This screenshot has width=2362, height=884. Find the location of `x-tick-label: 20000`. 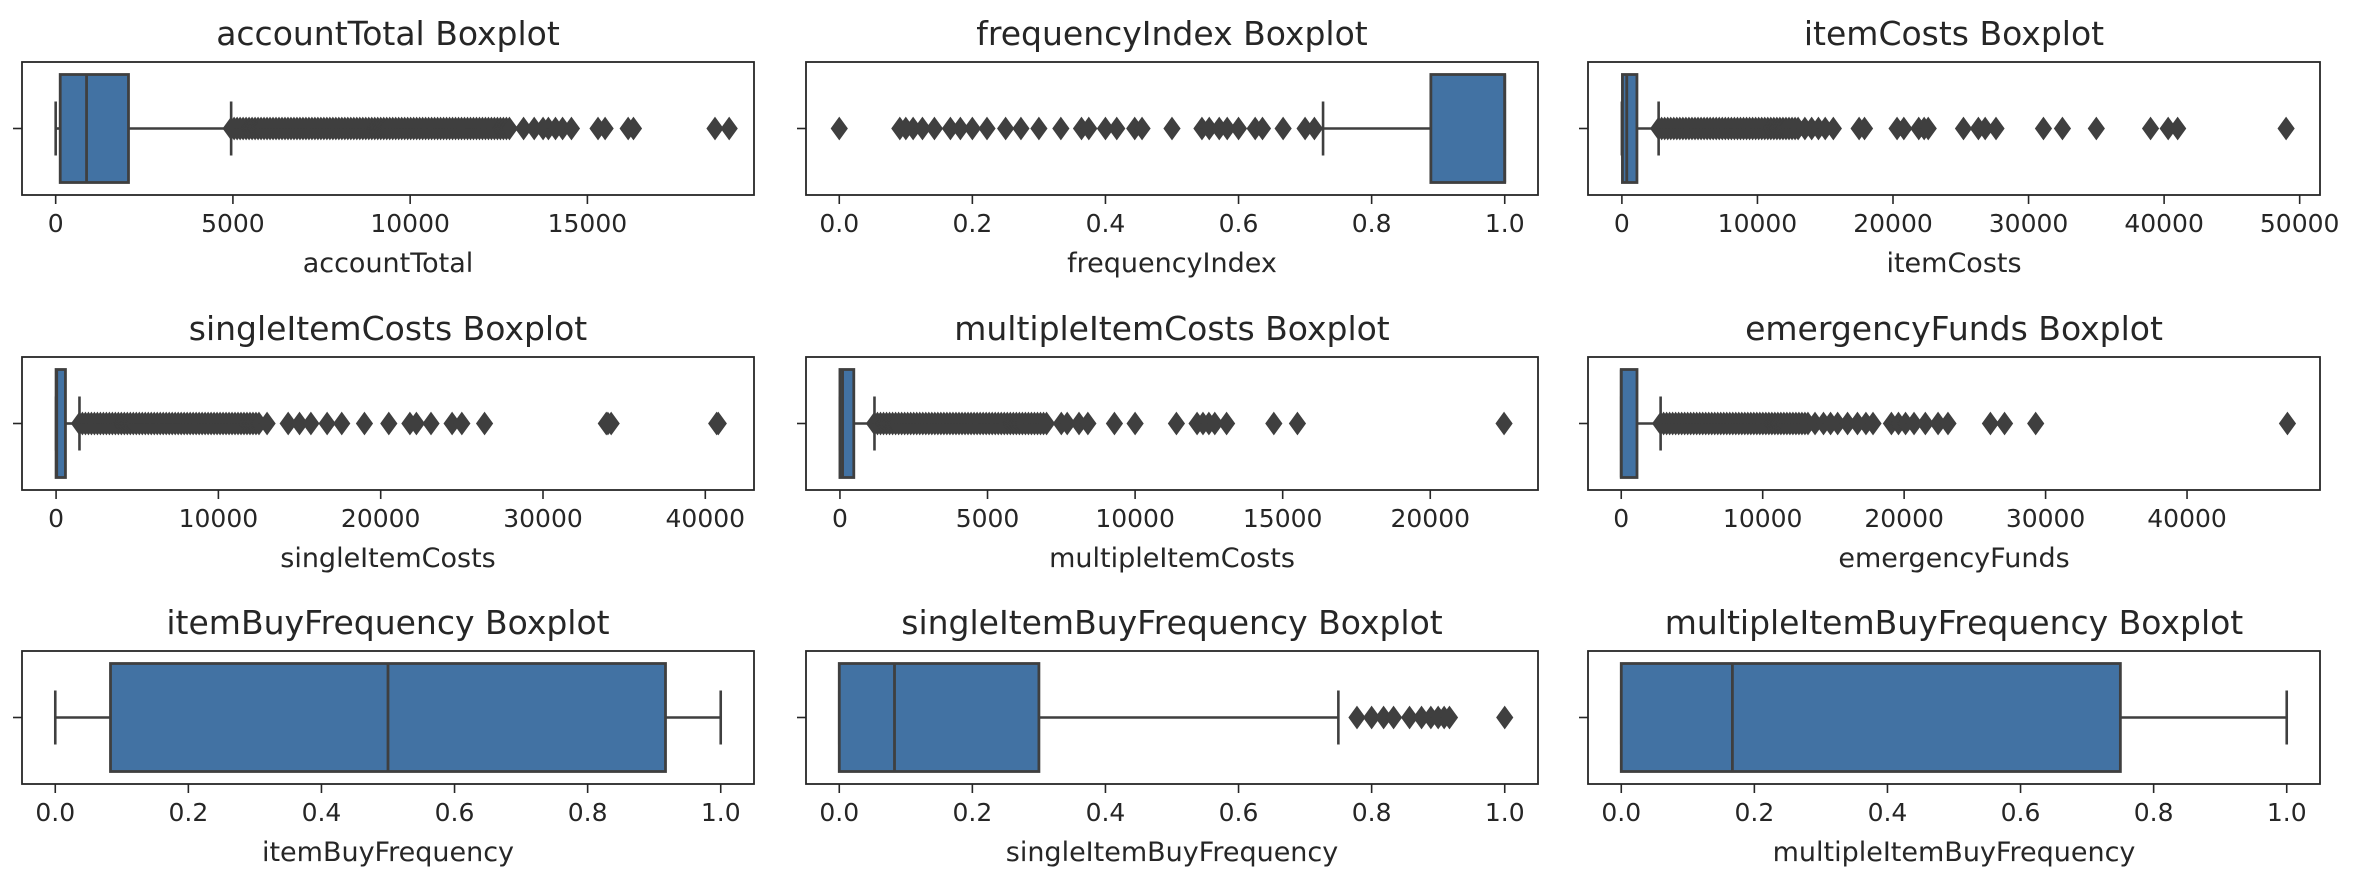

x-tick-label: 20000 is located at coordinates (381, 518).